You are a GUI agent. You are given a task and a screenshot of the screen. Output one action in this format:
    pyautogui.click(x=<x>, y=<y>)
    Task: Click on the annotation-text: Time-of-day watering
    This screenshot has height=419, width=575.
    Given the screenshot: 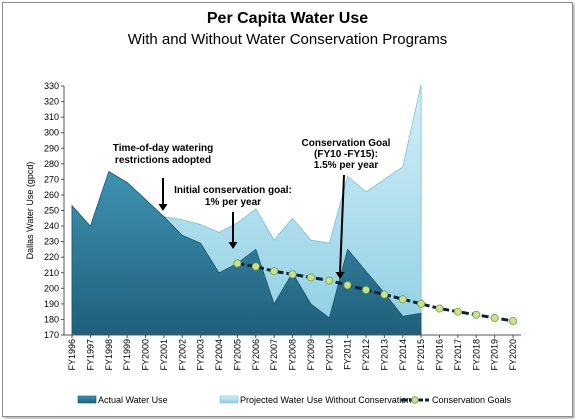 What is the action you would take?
    pyautogui.click(x=163, y=148)
    